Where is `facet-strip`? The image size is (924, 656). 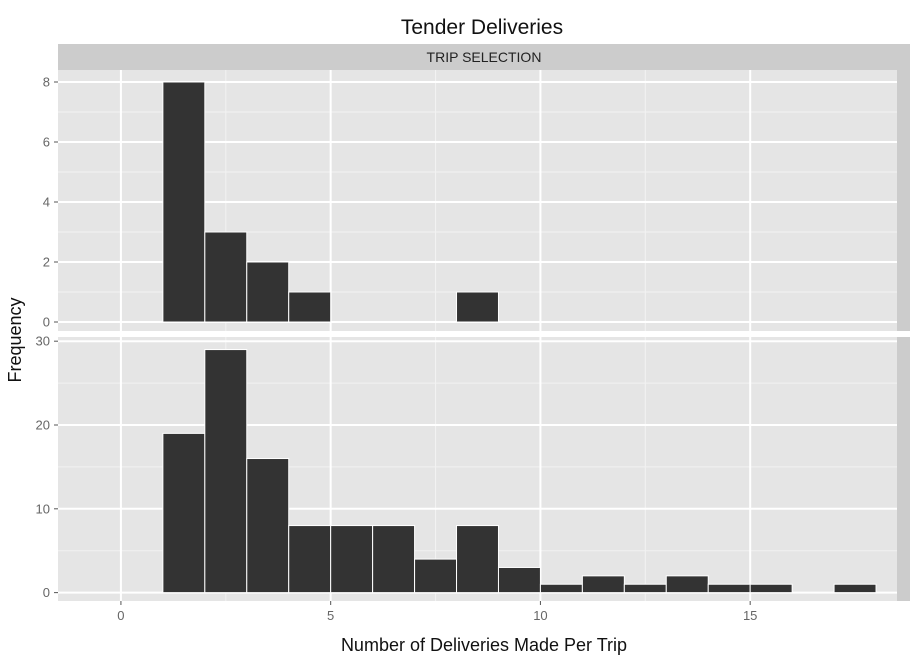 facet-strip is located at coordinates (484, 57).